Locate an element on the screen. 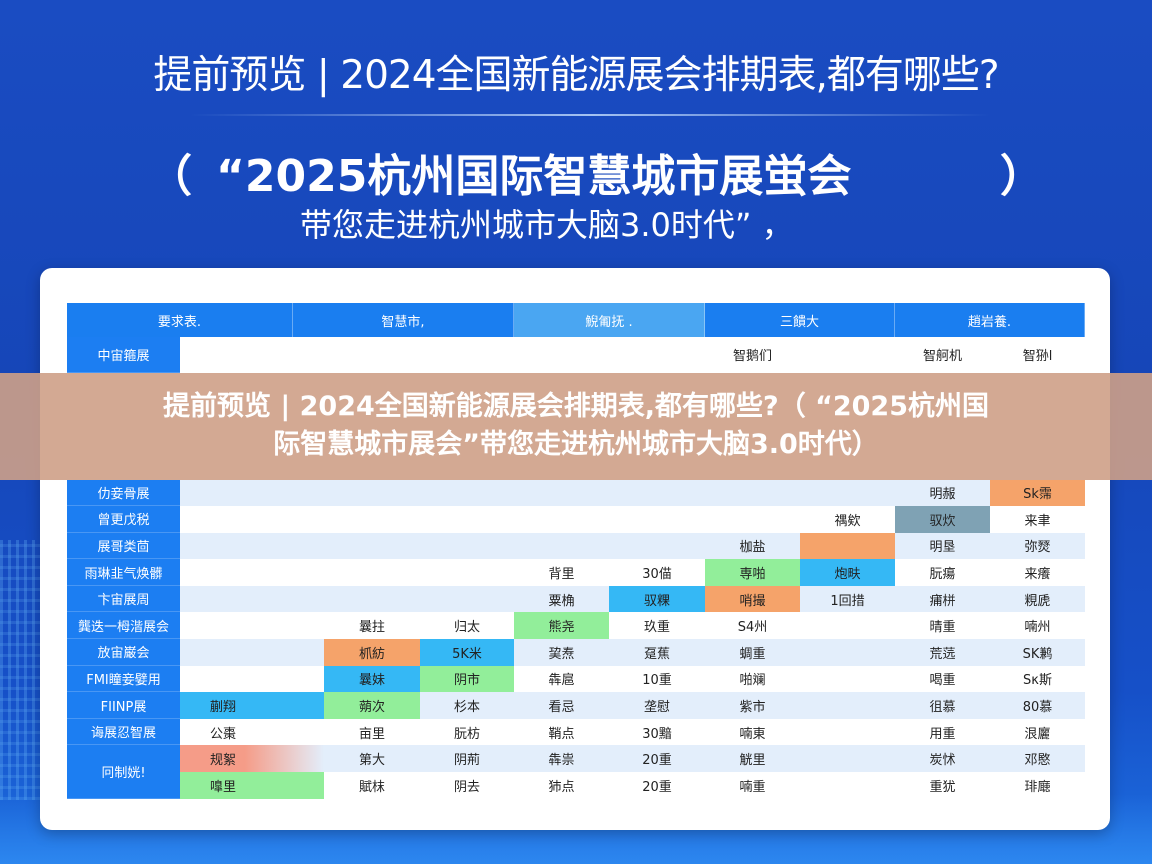 This screenshot has height=864, width=1152. table-cell: 看忌 is located at coordinates (561, 708).